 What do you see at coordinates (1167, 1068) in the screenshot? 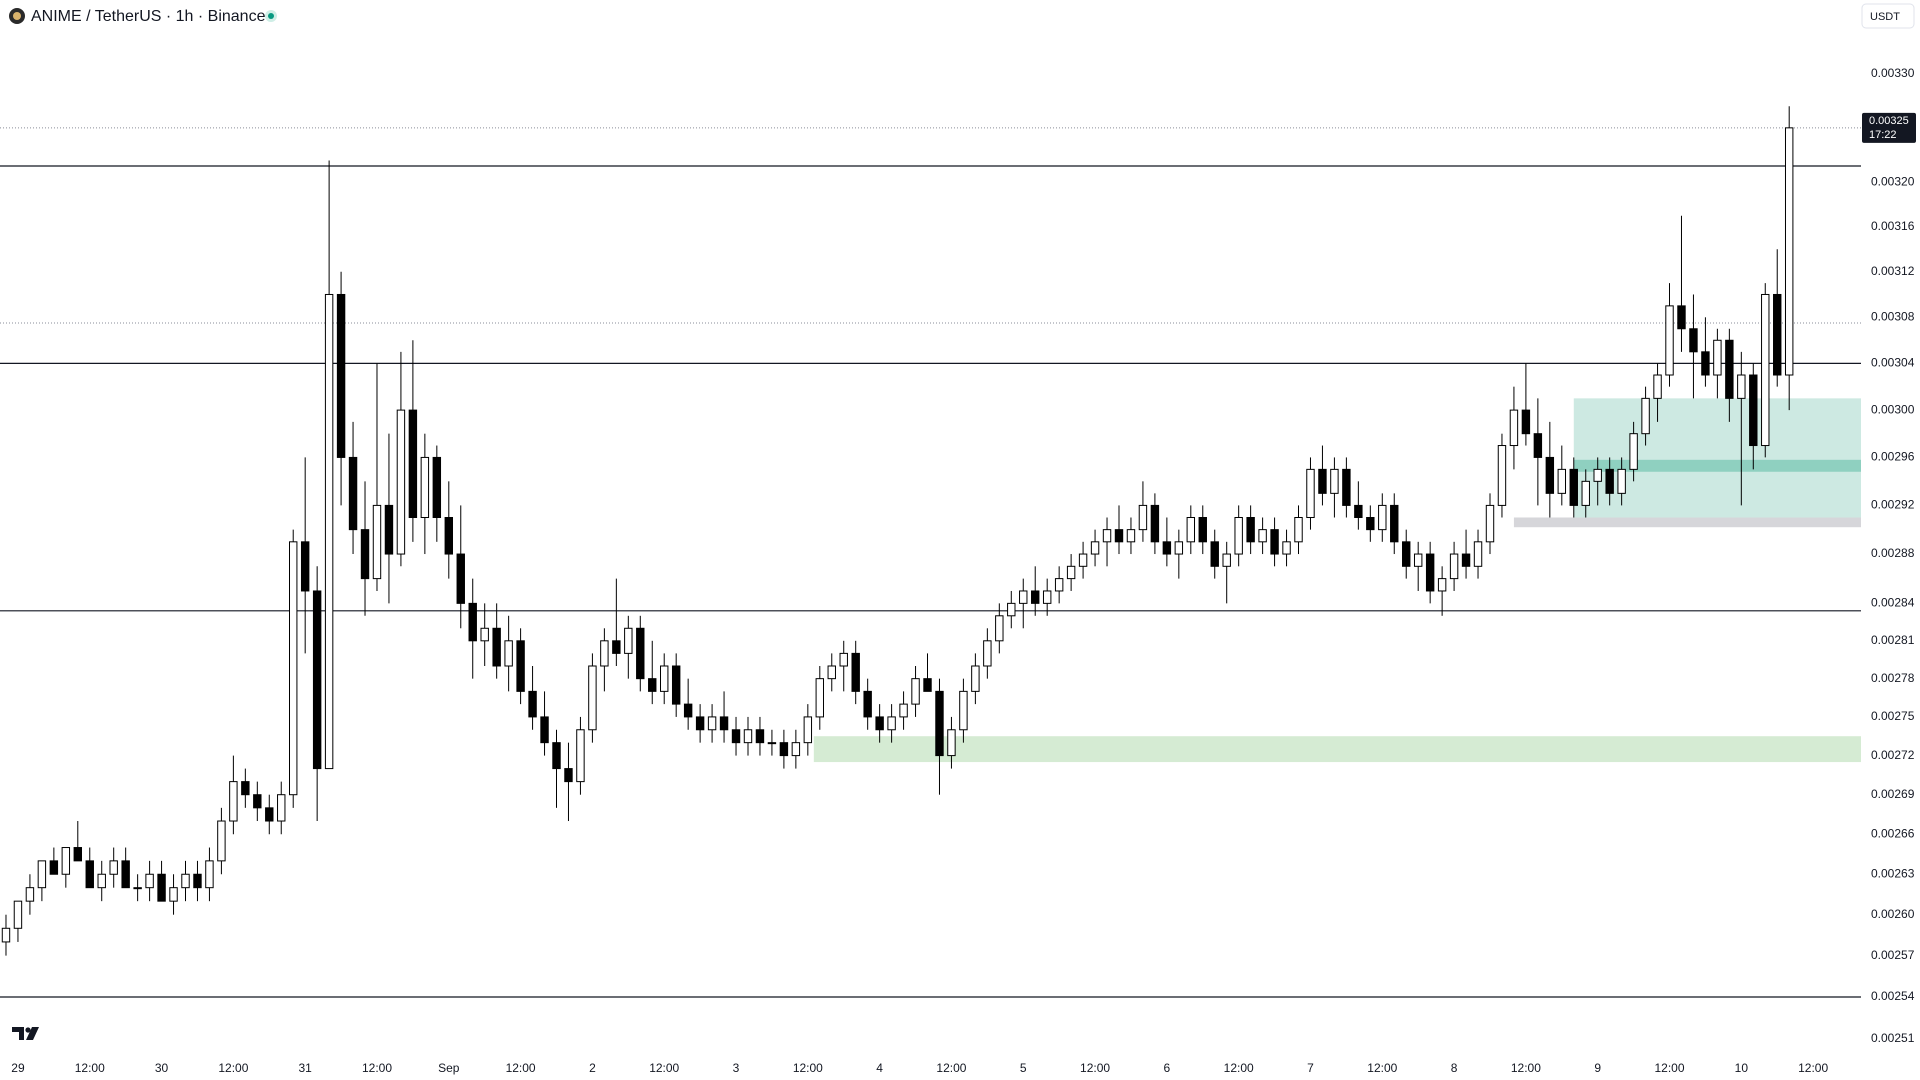
I see `x-tick-label: 6` at bounding box center [1167, 1068].